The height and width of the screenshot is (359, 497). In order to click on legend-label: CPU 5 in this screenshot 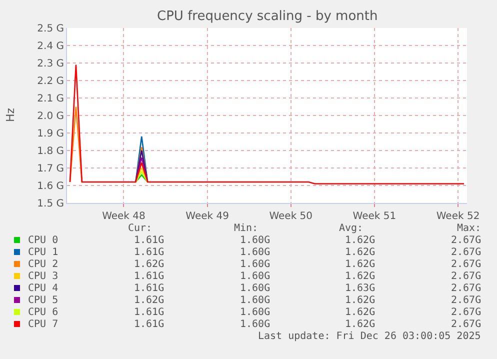, I will do `click(43, 300)`.